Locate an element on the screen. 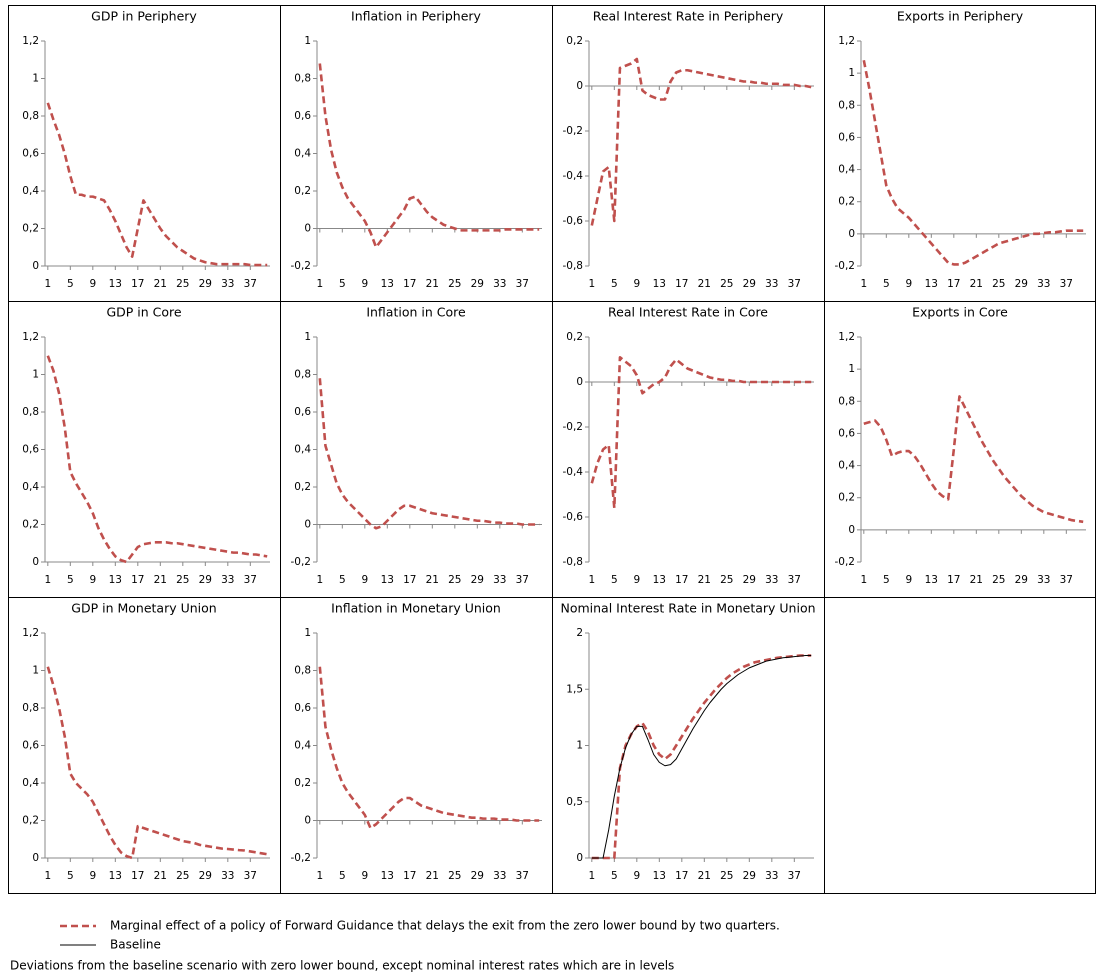 This screenshot has width=1096, height=977. y-tick-label: 0,8 is located at coordinates (302, 79).